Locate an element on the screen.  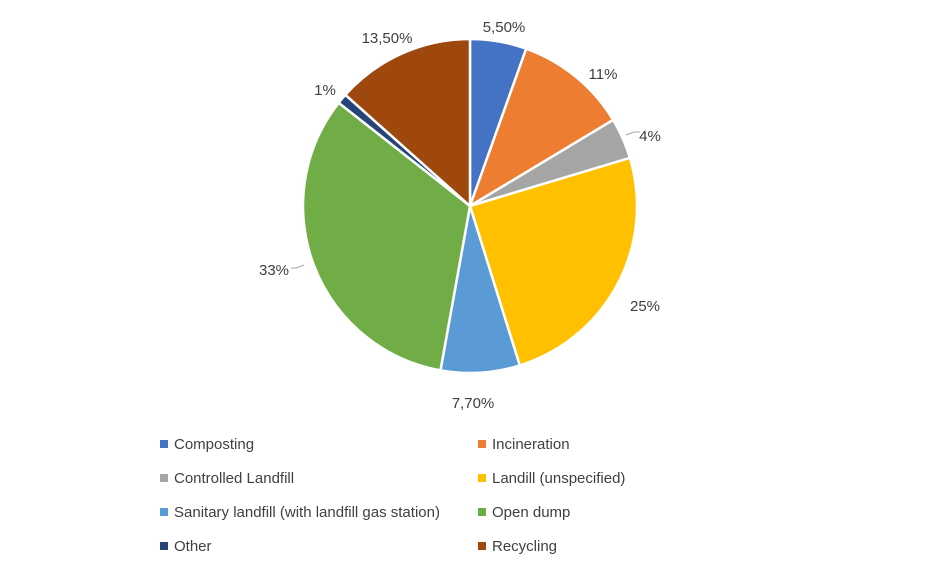
legend-label: Landill (unspecified) is located at coordinates (559, 478).